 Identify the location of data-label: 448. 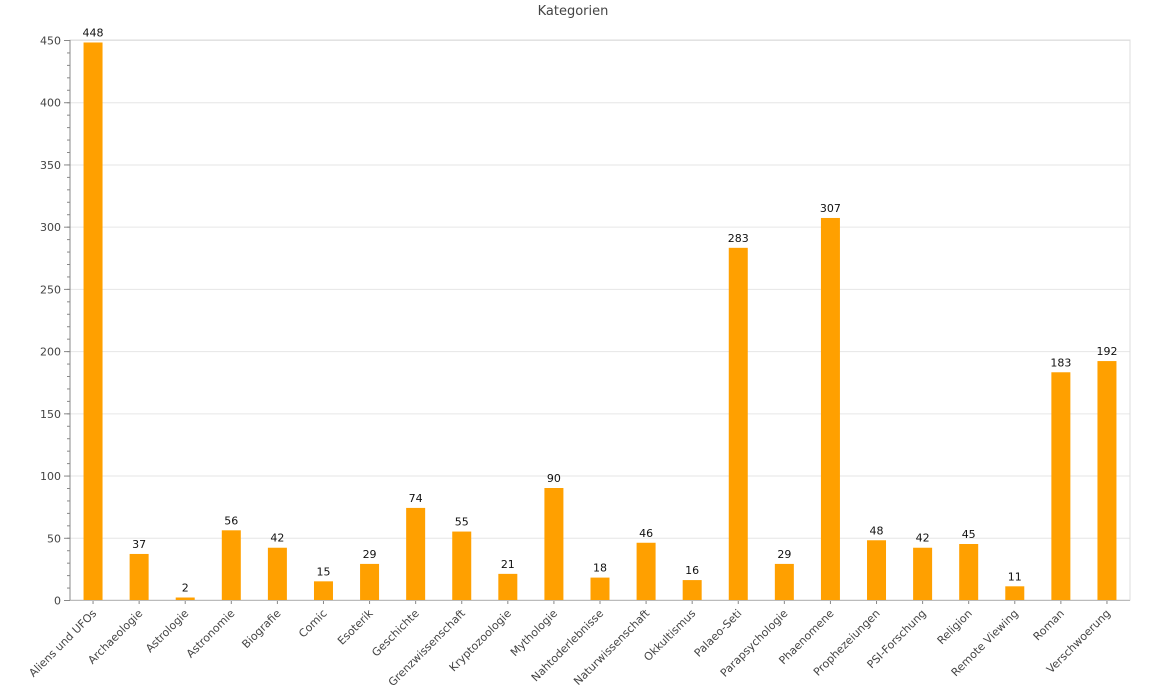
(93, 32).